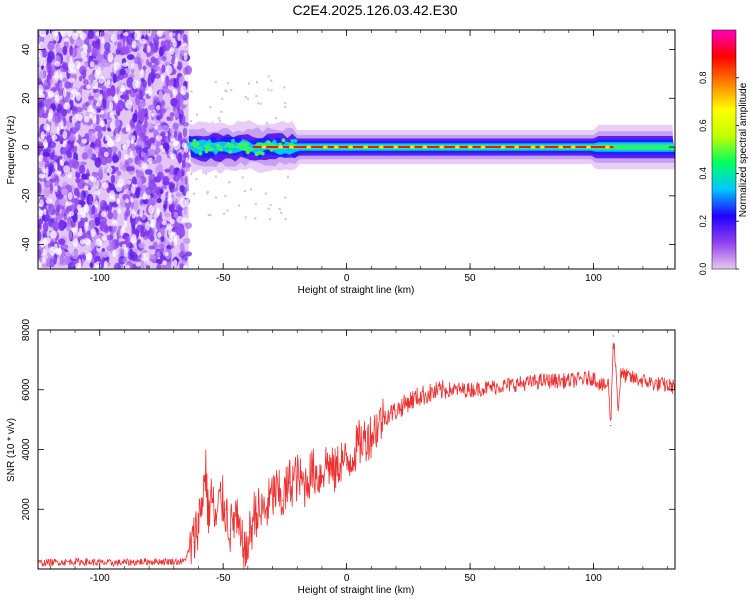 Image resolution: width=750 pixels, height=605 pixels. Describe the element at coordinates (347, 278) in the screenshot. I see `spectrogram-xtick-label: 0` at that location.